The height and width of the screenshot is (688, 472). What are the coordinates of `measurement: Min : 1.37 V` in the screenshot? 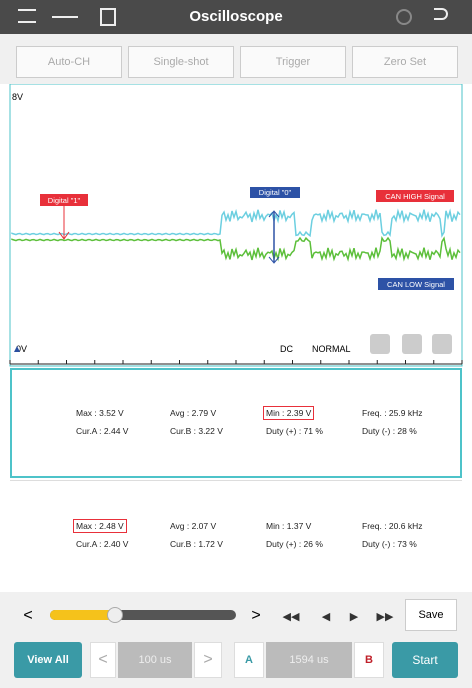 It's located at (289, 526).